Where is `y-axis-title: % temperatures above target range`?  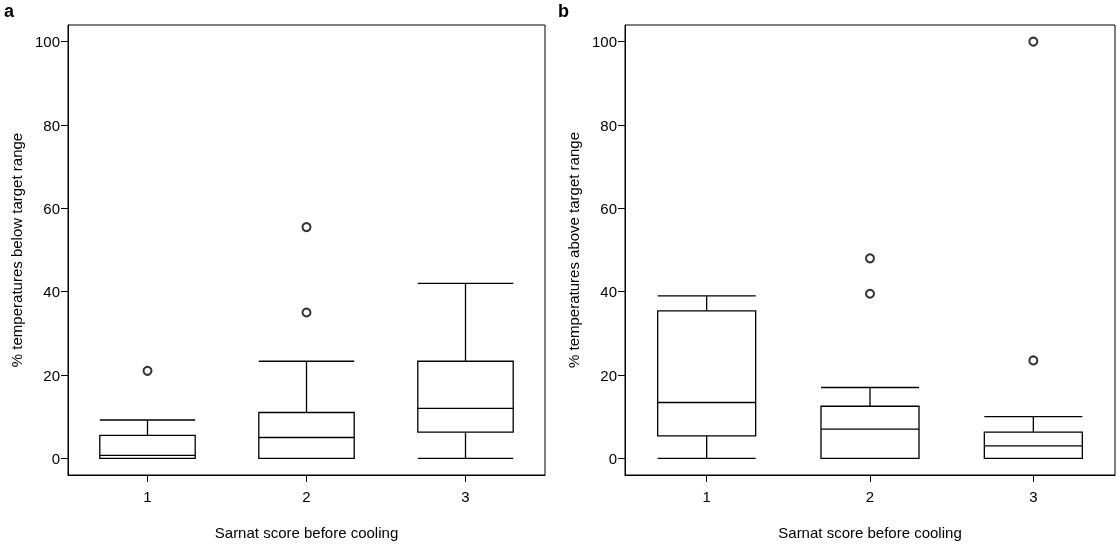
y-axis-title: % temperatures above target range is located at coordinates (573, 250).